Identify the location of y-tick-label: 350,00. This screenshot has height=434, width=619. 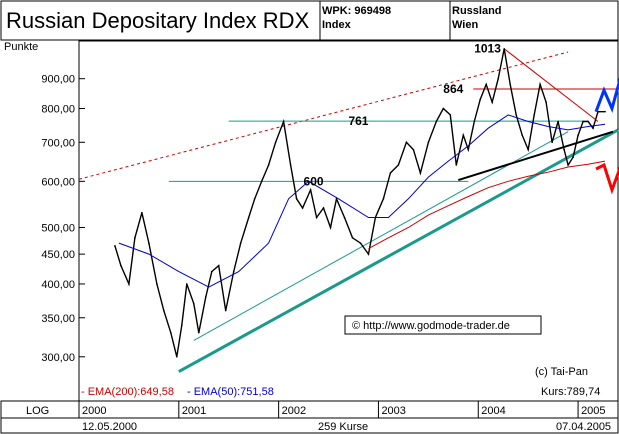
(58, 319).